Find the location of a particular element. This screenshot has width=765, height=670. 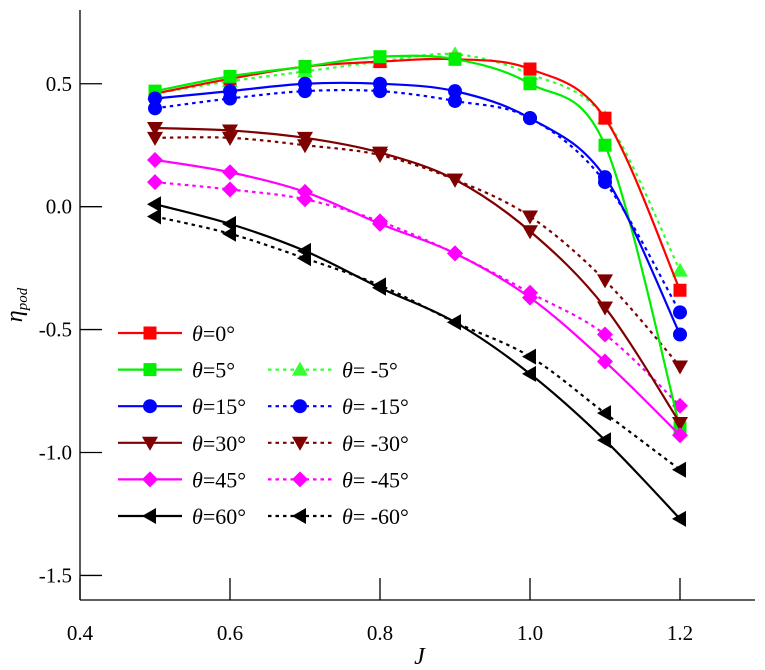

y-axis-label-main: η is located at coordinates (15, 316).